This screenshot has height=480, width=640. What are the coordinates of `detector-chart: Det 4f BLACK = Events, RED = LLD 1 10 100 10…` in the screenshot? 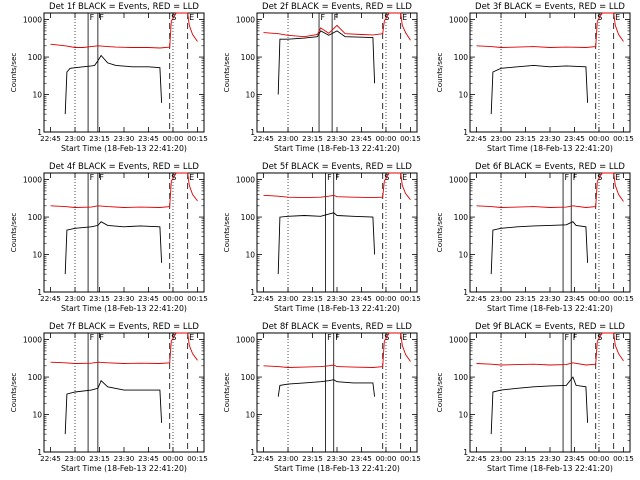 It's located at (108, 237).